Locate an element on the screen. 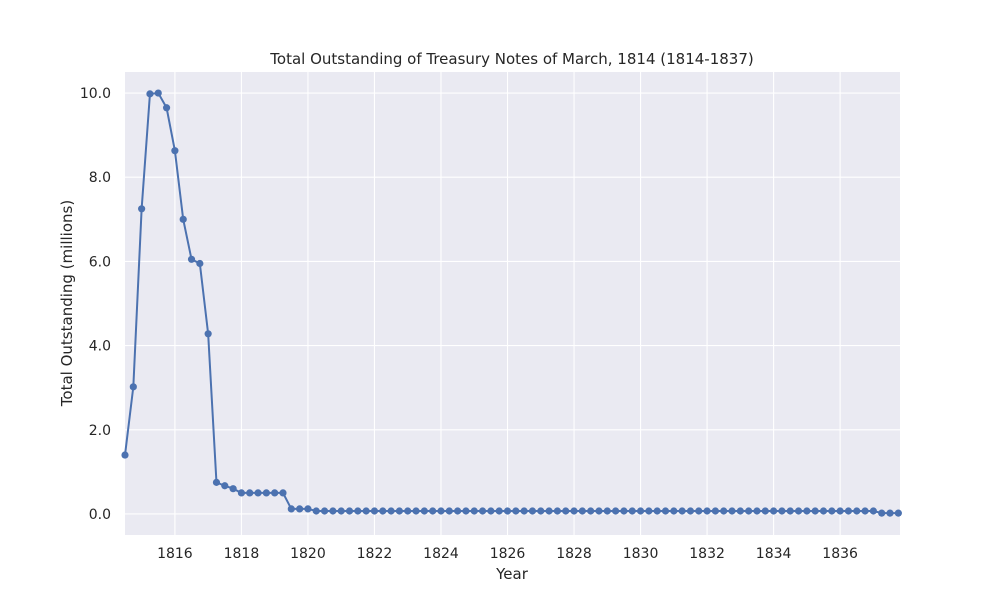 This screenshot has height=600, width=1000. x-tick-label: 1836 is located at coordinates (840, 554).